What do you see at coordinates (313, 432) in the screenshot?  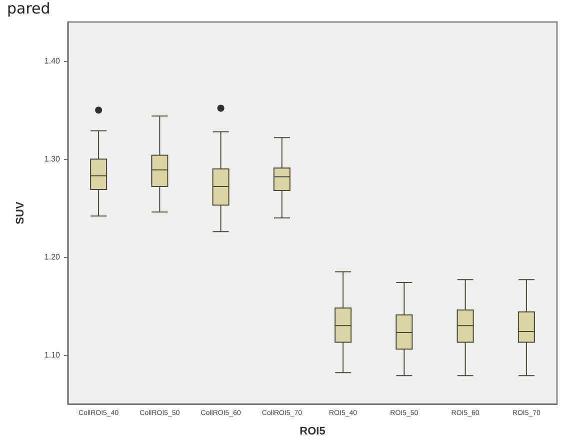 I see `x-axis-title: ROI5` at bounding box center [313, 432].